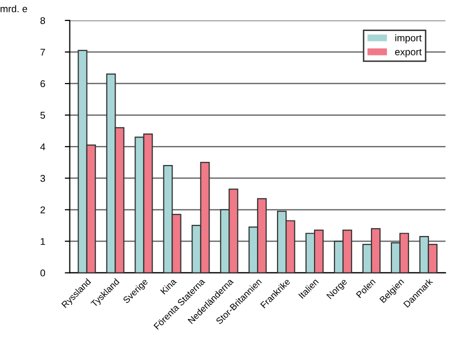 The image size is (450, 341). Describe the element at coordinates (14, 8) in the screenshot. I see `y-axis-title: mrd. e` at that location.